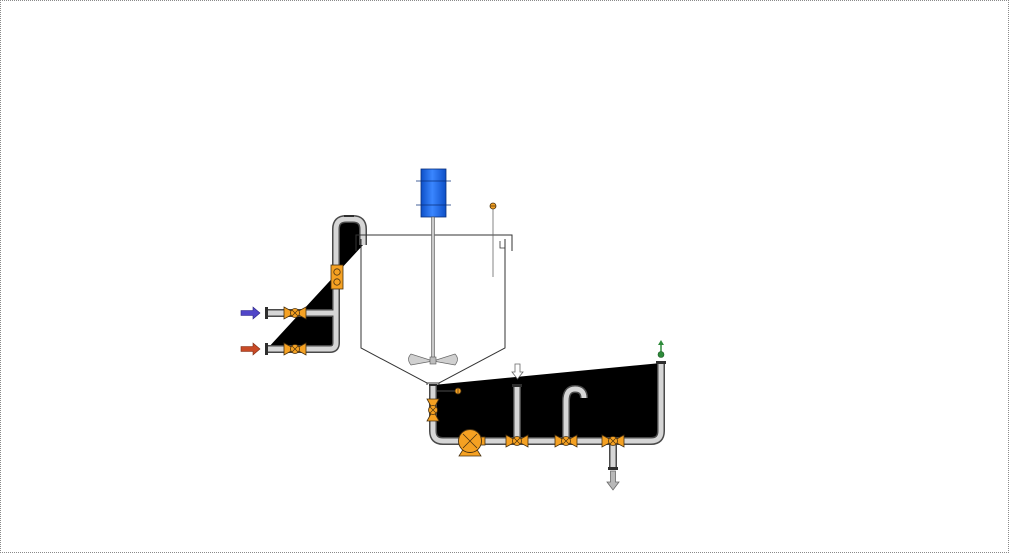 Image resolution: width=1009 pixels, height=554 pixels. I want to click on motor-icon, so click(433, 193).